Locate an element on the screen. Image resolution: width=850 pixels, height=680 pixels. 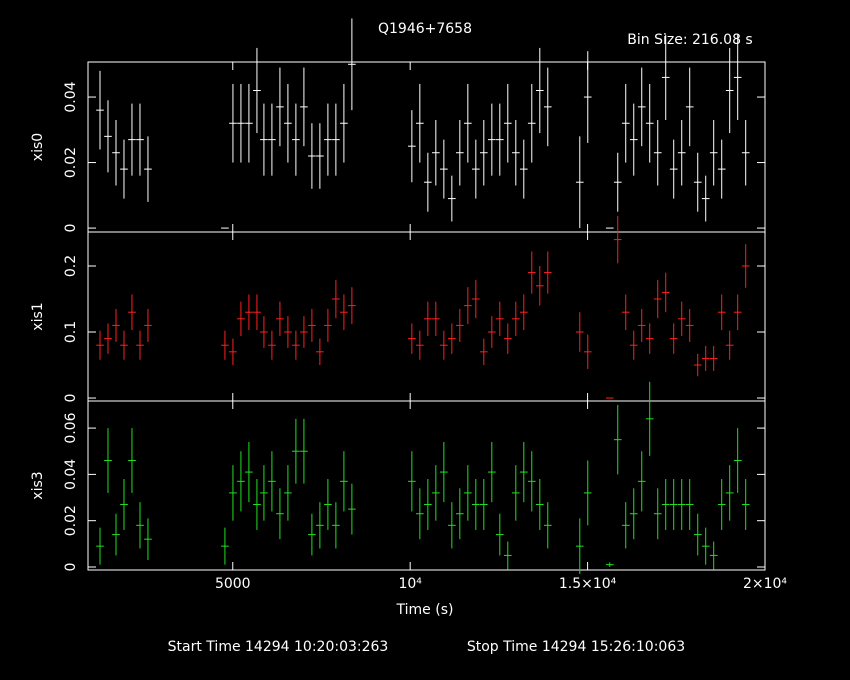
y-axis-label: xis0 is located at coordinates (38, 147).